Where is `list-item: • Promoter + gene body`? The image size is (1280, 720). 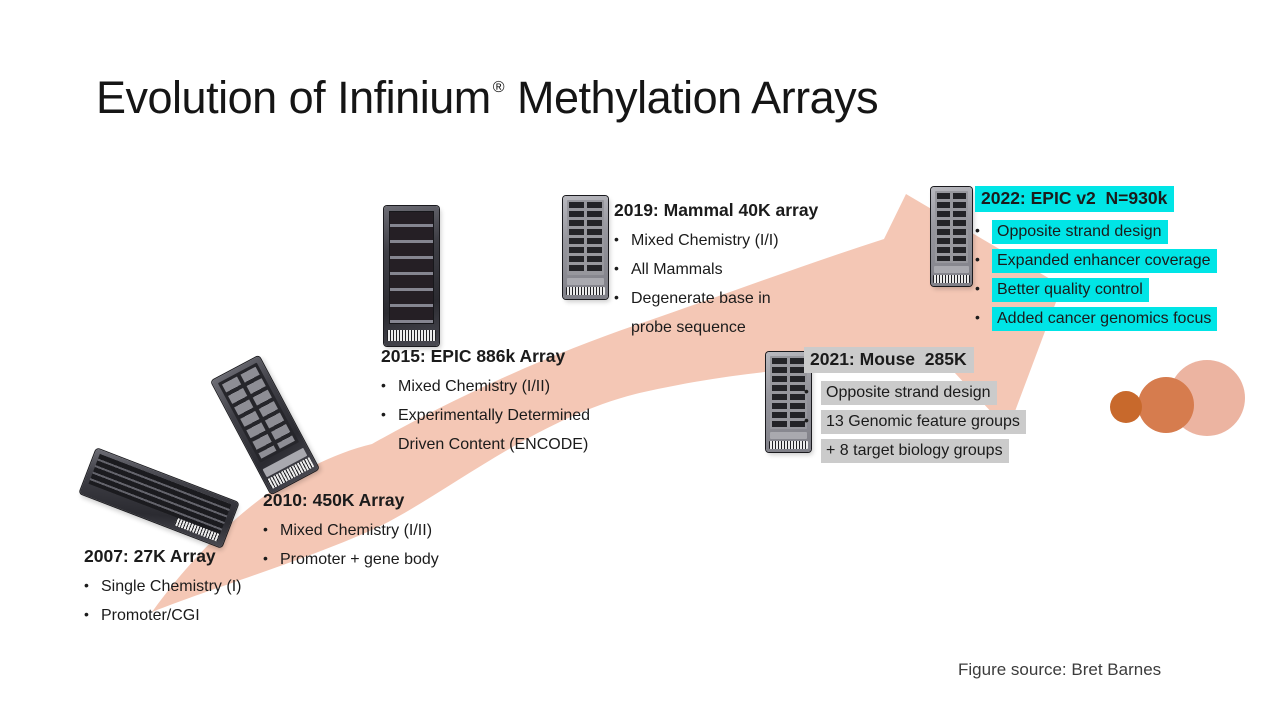 list-item: • Promoter + gene body is located at coordinates (351, 559).